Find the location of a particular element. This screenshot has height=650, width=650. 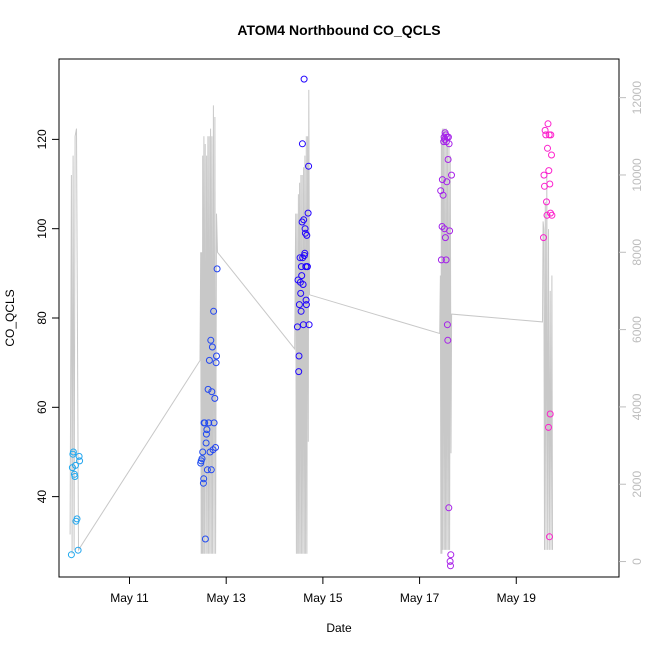

y2-tick-label: 2000 is located at coordinates (637, 484).